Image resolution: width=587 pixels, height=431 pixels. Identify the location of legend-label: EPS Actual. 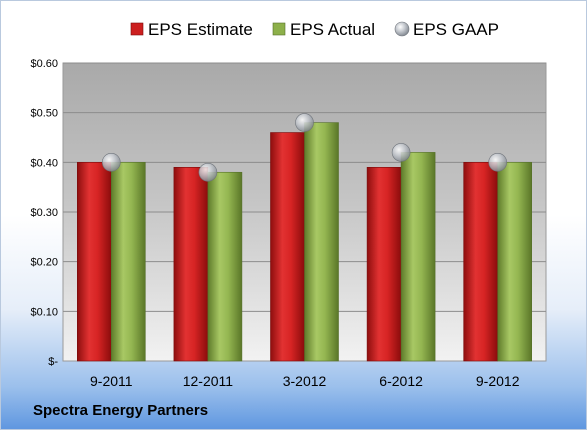
(332, 29).